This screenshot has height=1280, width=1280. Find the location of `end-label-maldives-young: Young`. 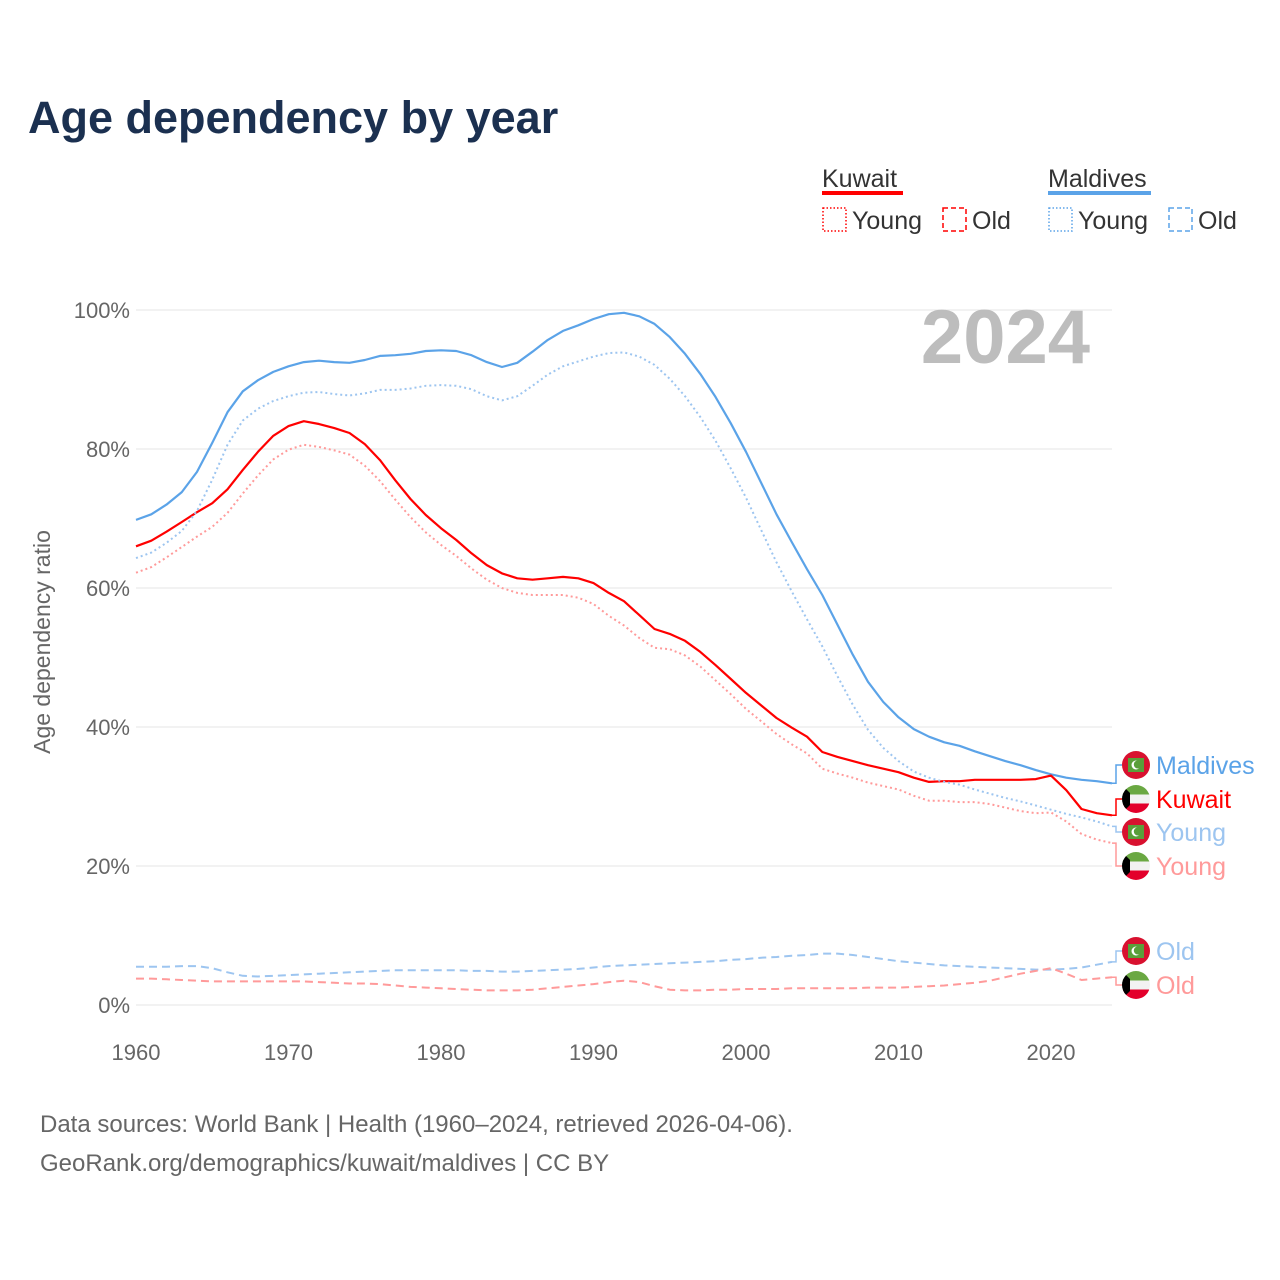

end-label-maldives-young: Young is located at coordinates (1169, 832).